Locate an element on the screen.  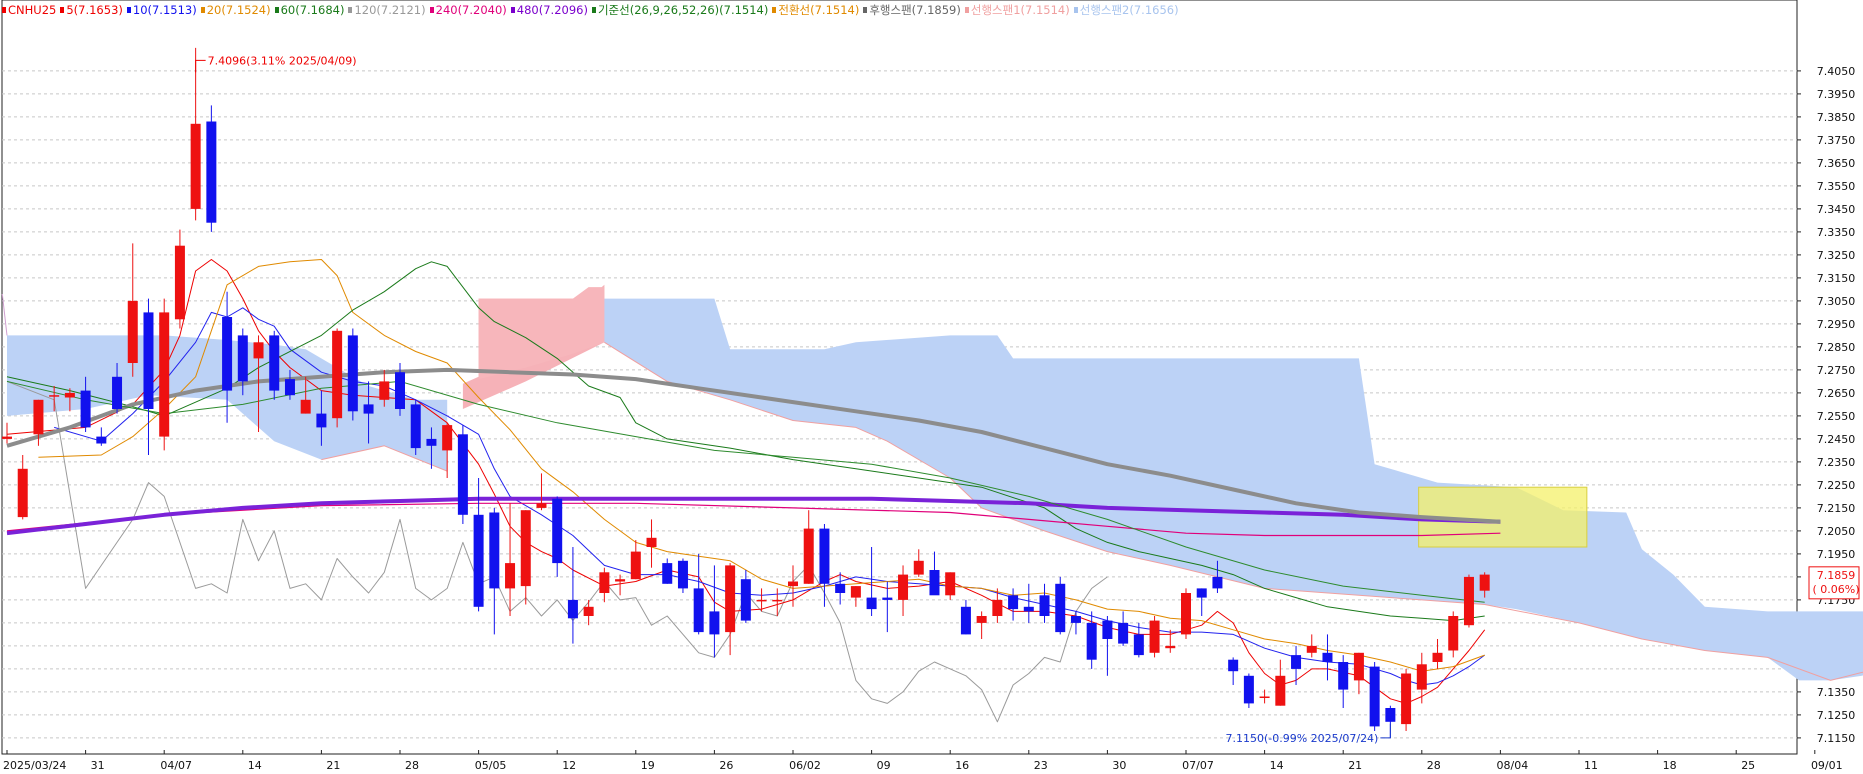
y-tick-label: 7.3450 is located at coordinates (1836, 209).